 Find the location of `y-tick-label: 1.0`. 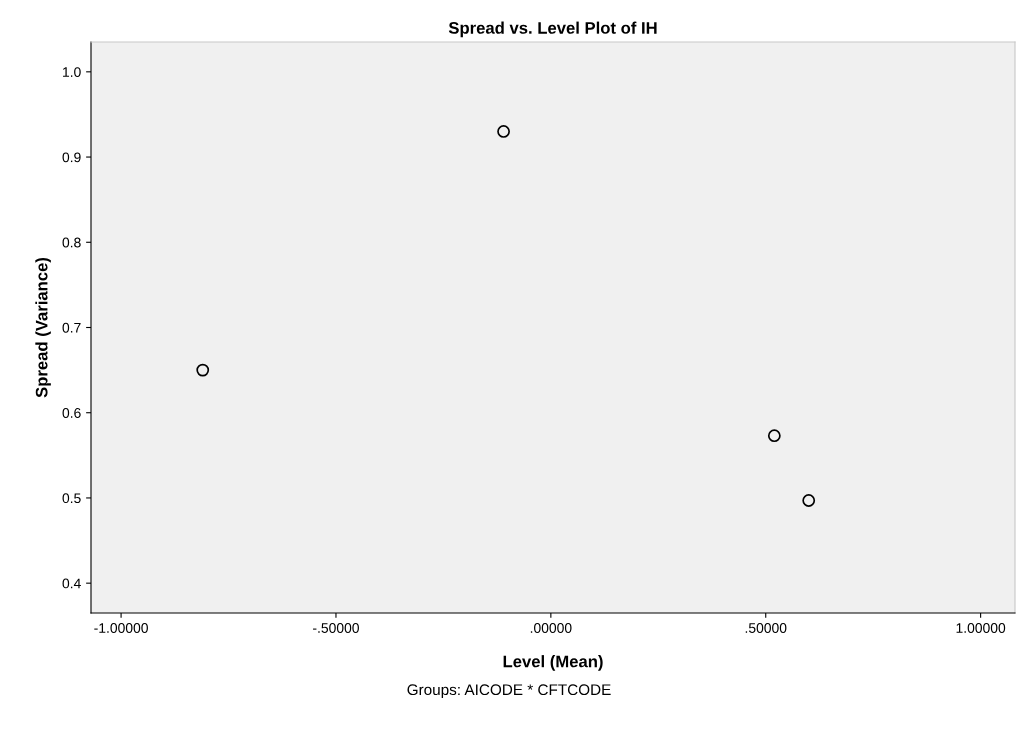

y-tick-label: 1.0 is located at coordinates (72, 72).